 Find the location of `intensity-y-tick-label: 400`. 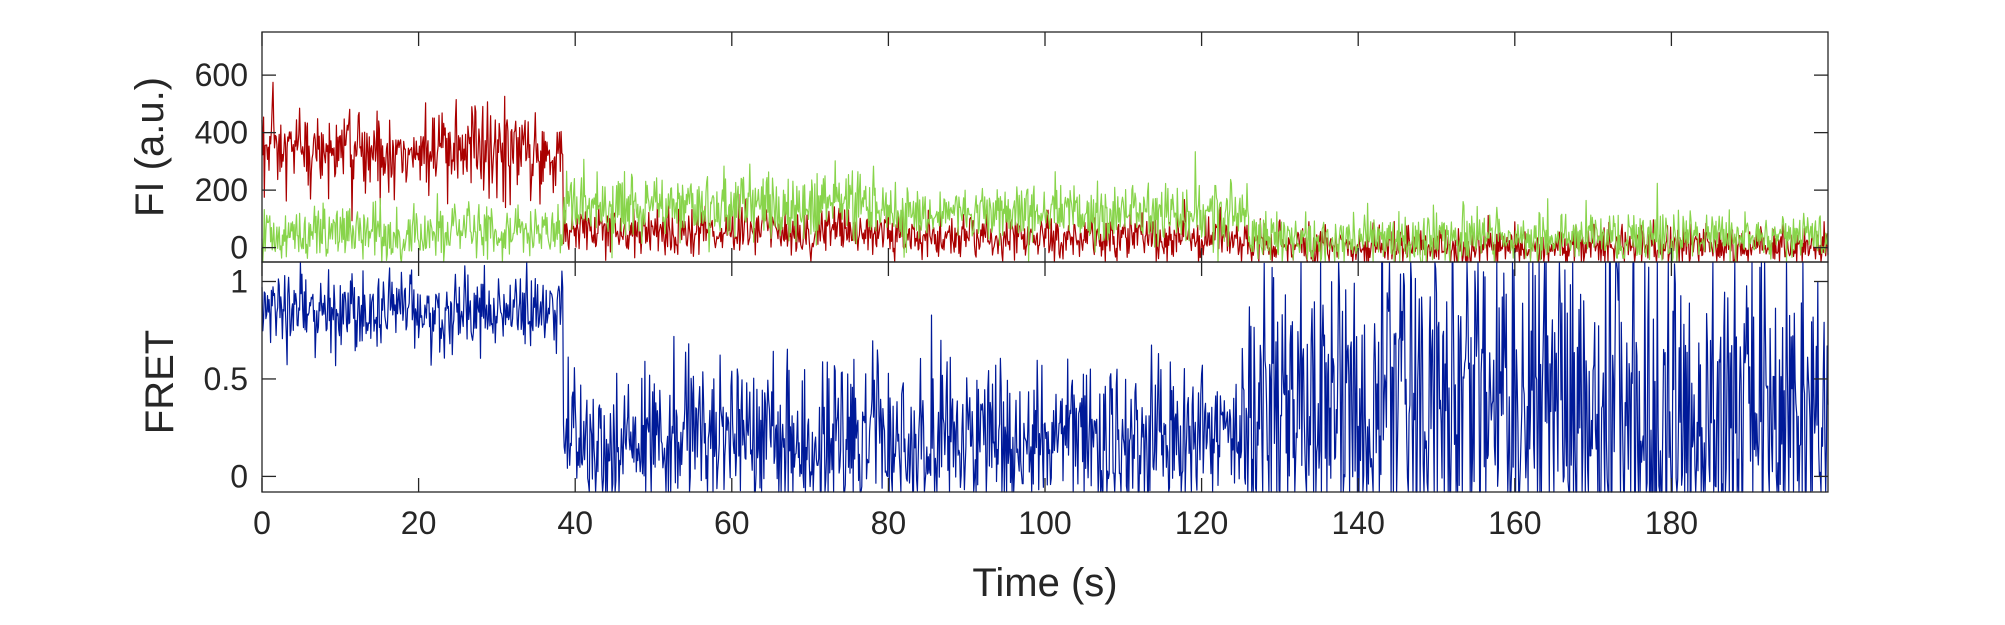

intensity-y-tick-label: 400 is located at coordinates (221, 133).